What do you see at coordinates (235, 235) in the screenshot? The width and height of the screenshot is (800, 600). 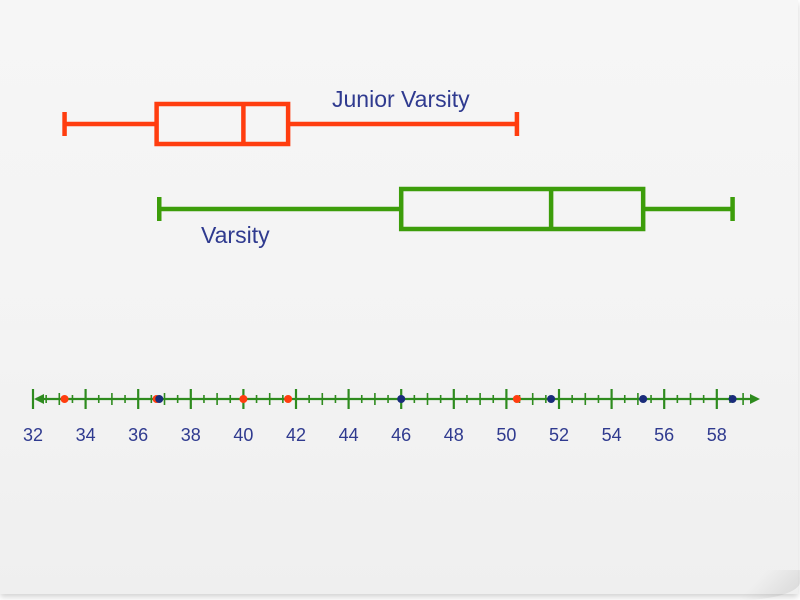 I see `series-label-varsity: Varsity` at bounding box center [235, 235].